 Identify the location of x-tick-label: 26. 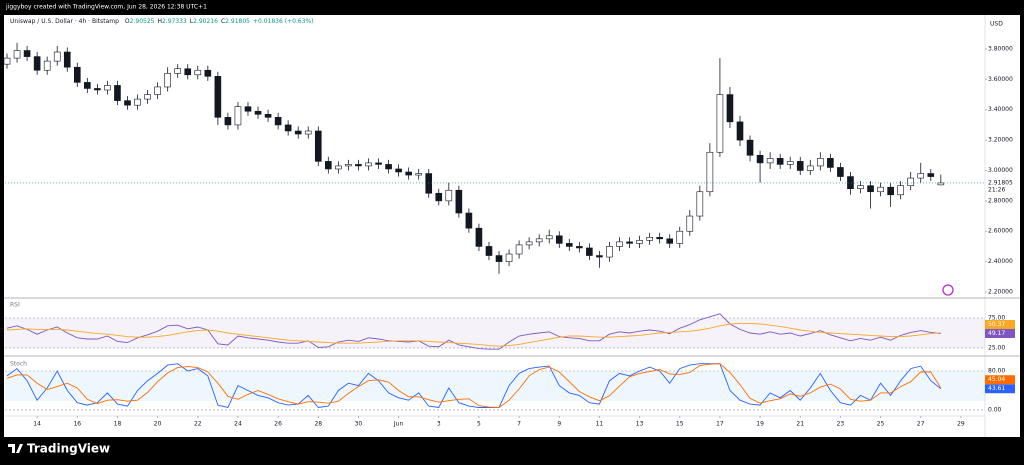
(278, 424).